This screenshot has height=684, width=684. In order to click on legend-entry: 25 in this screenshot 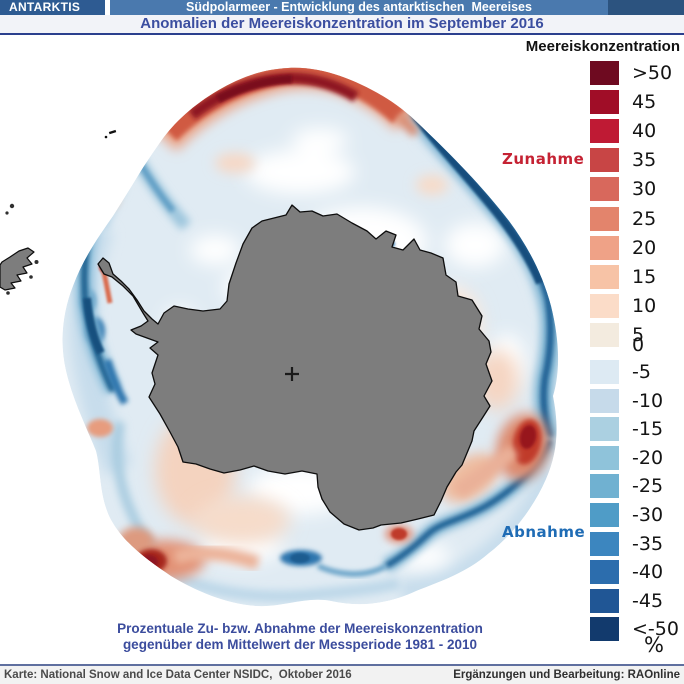, I will do `click(623, 218)`.